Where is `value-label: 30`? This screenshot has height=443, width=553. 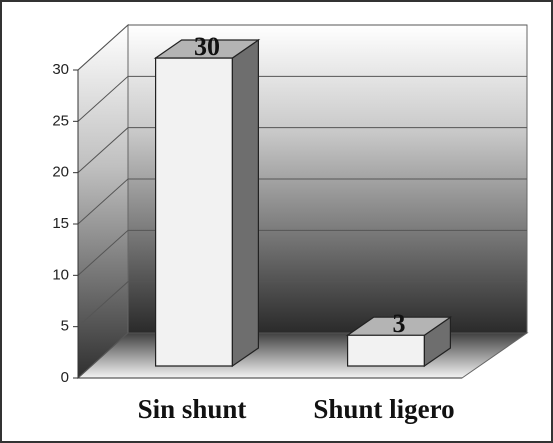 value-label: 30 is located at coordinates (207, 46).